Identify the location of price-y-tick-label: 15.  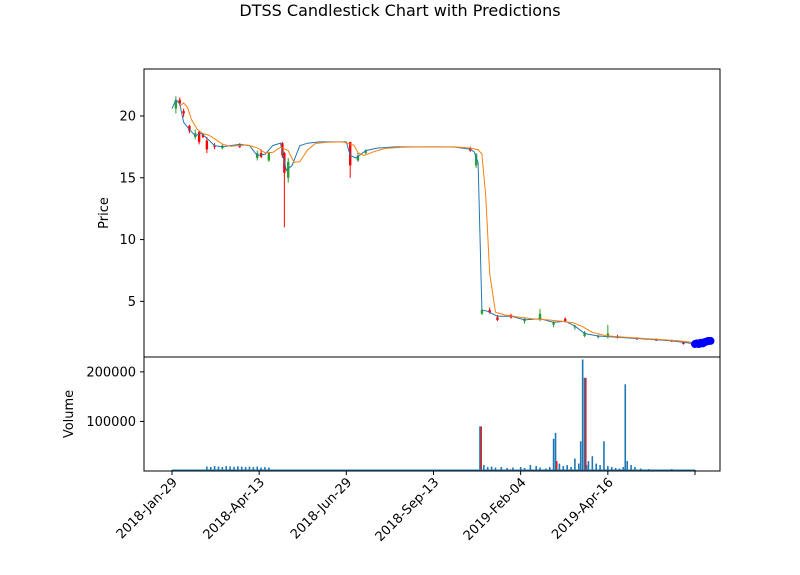
(127, 178).